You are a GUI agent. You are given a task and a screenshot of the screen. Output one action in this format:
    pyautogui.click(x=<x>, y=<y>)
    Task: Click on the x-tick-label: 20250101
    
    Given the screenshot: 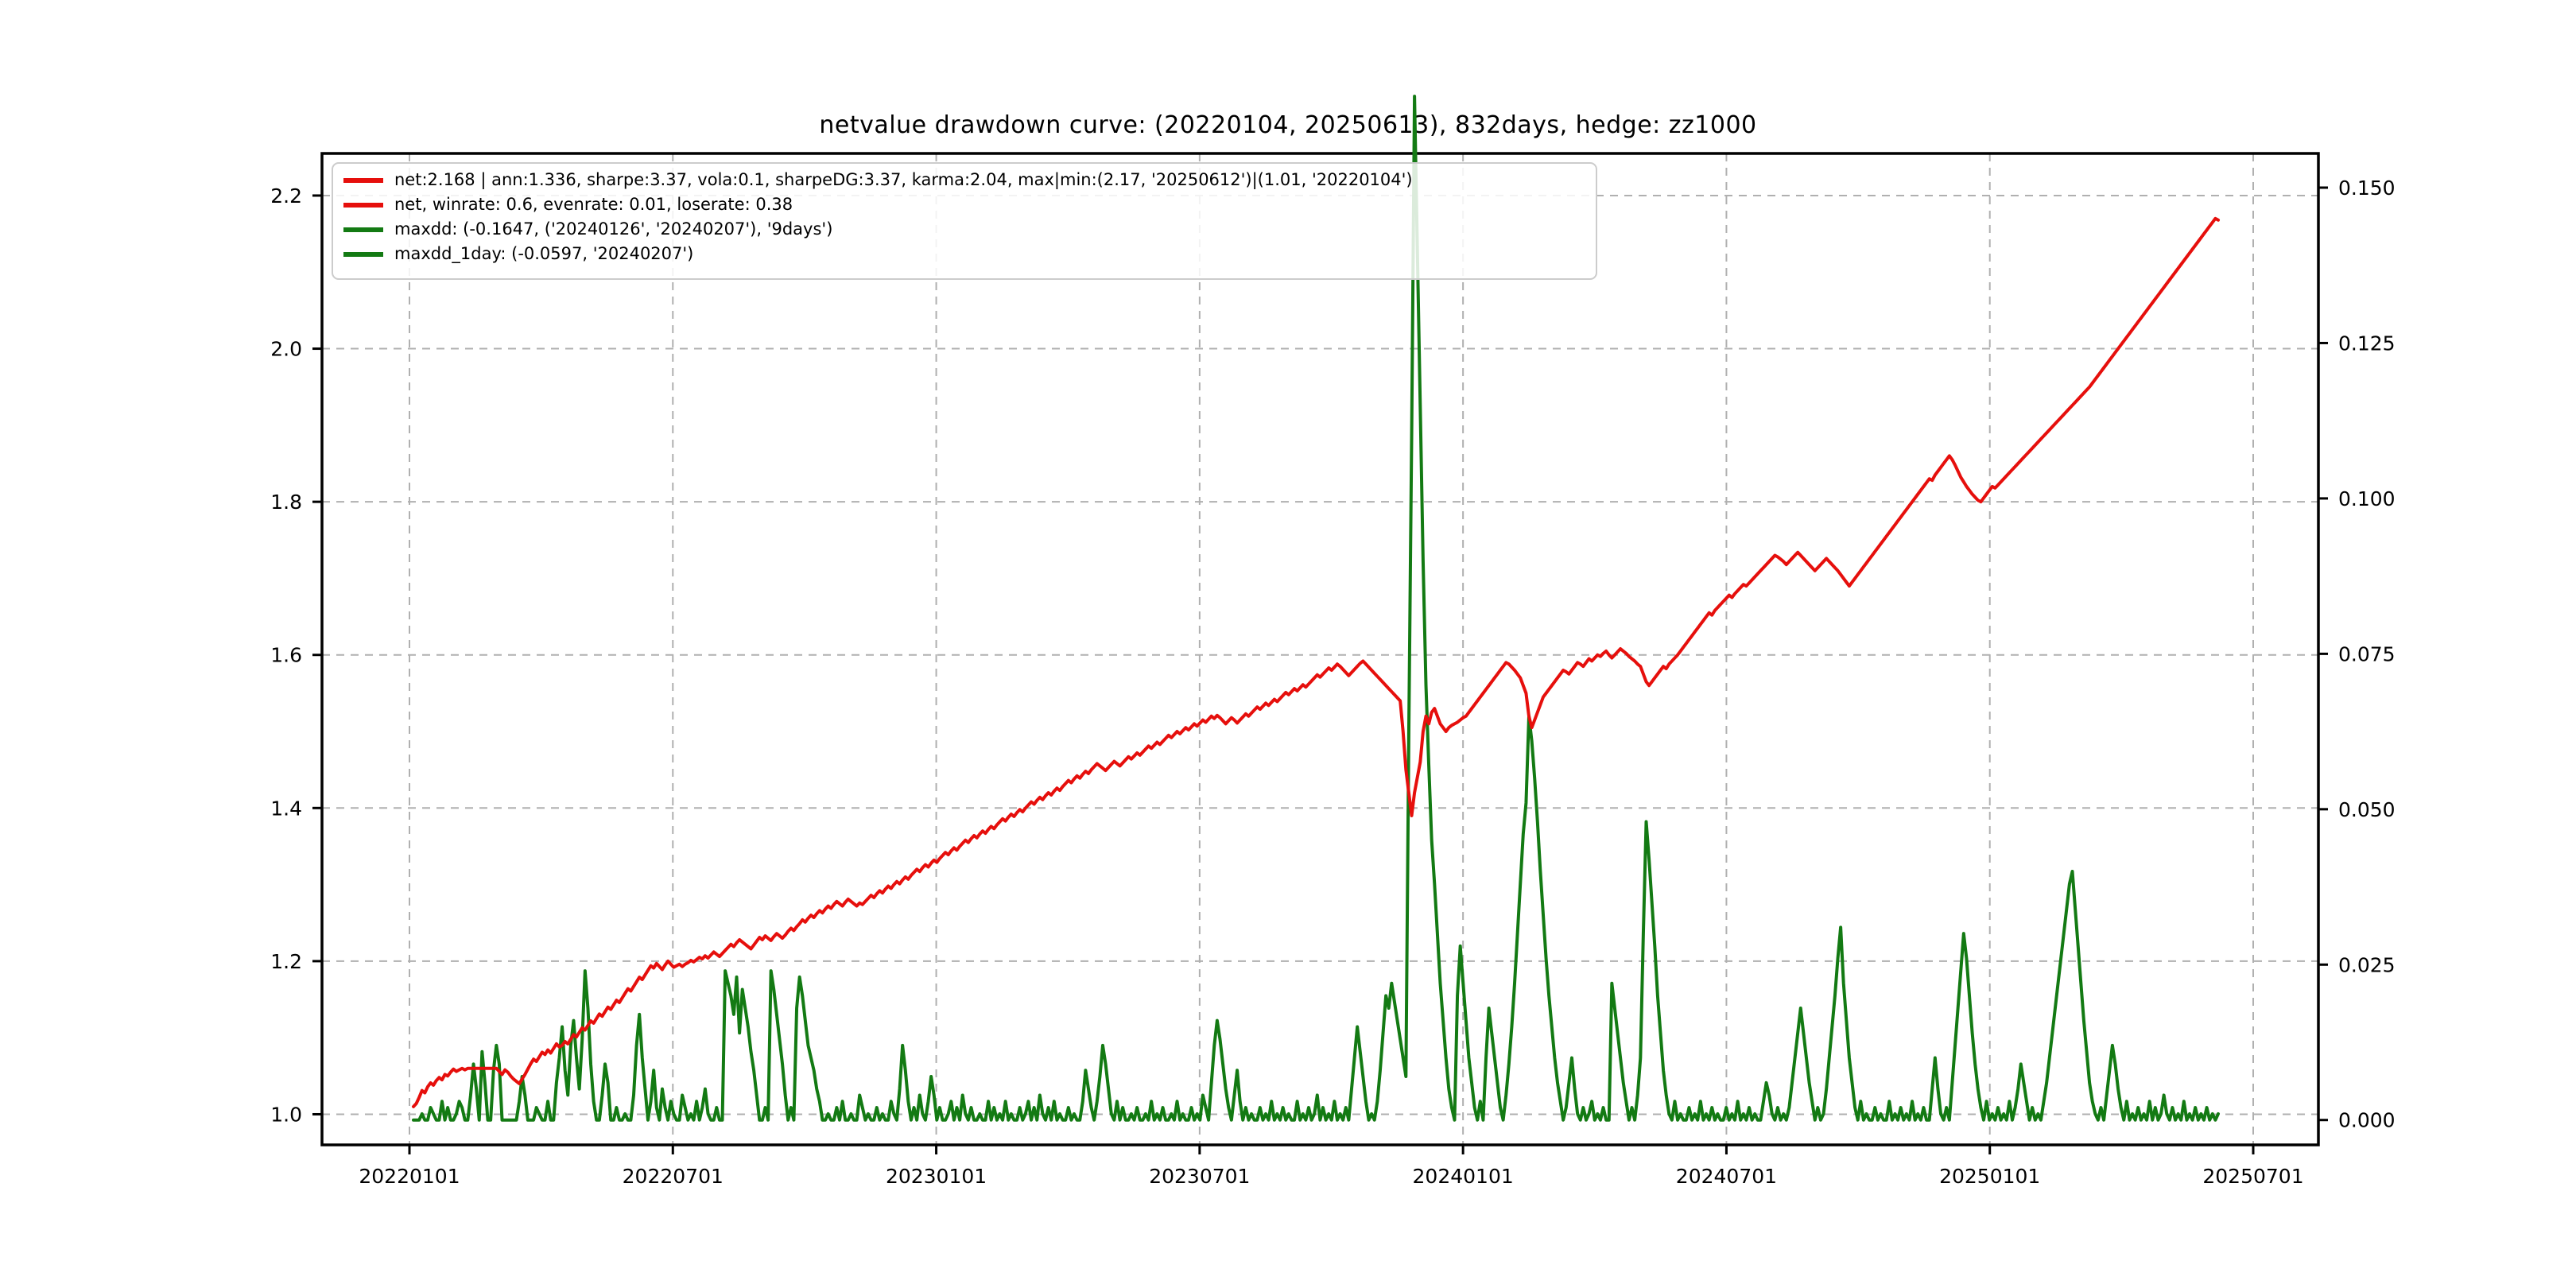 What is the action you would take?
    pyautogui.click(x=1990, y=1176)
    